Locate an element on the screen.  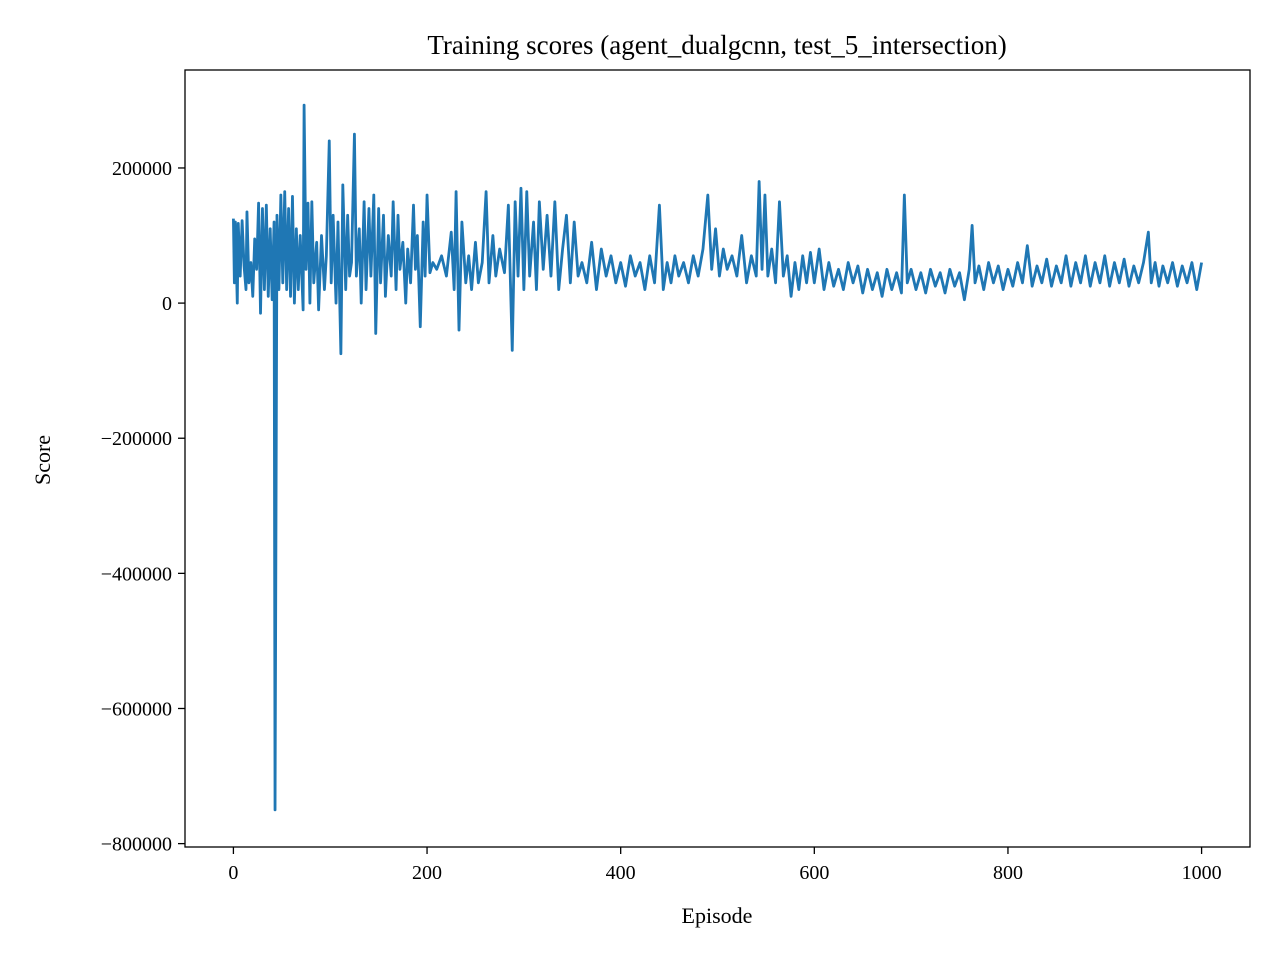
y-axis-label: Score is located at coordinates (42, 460).